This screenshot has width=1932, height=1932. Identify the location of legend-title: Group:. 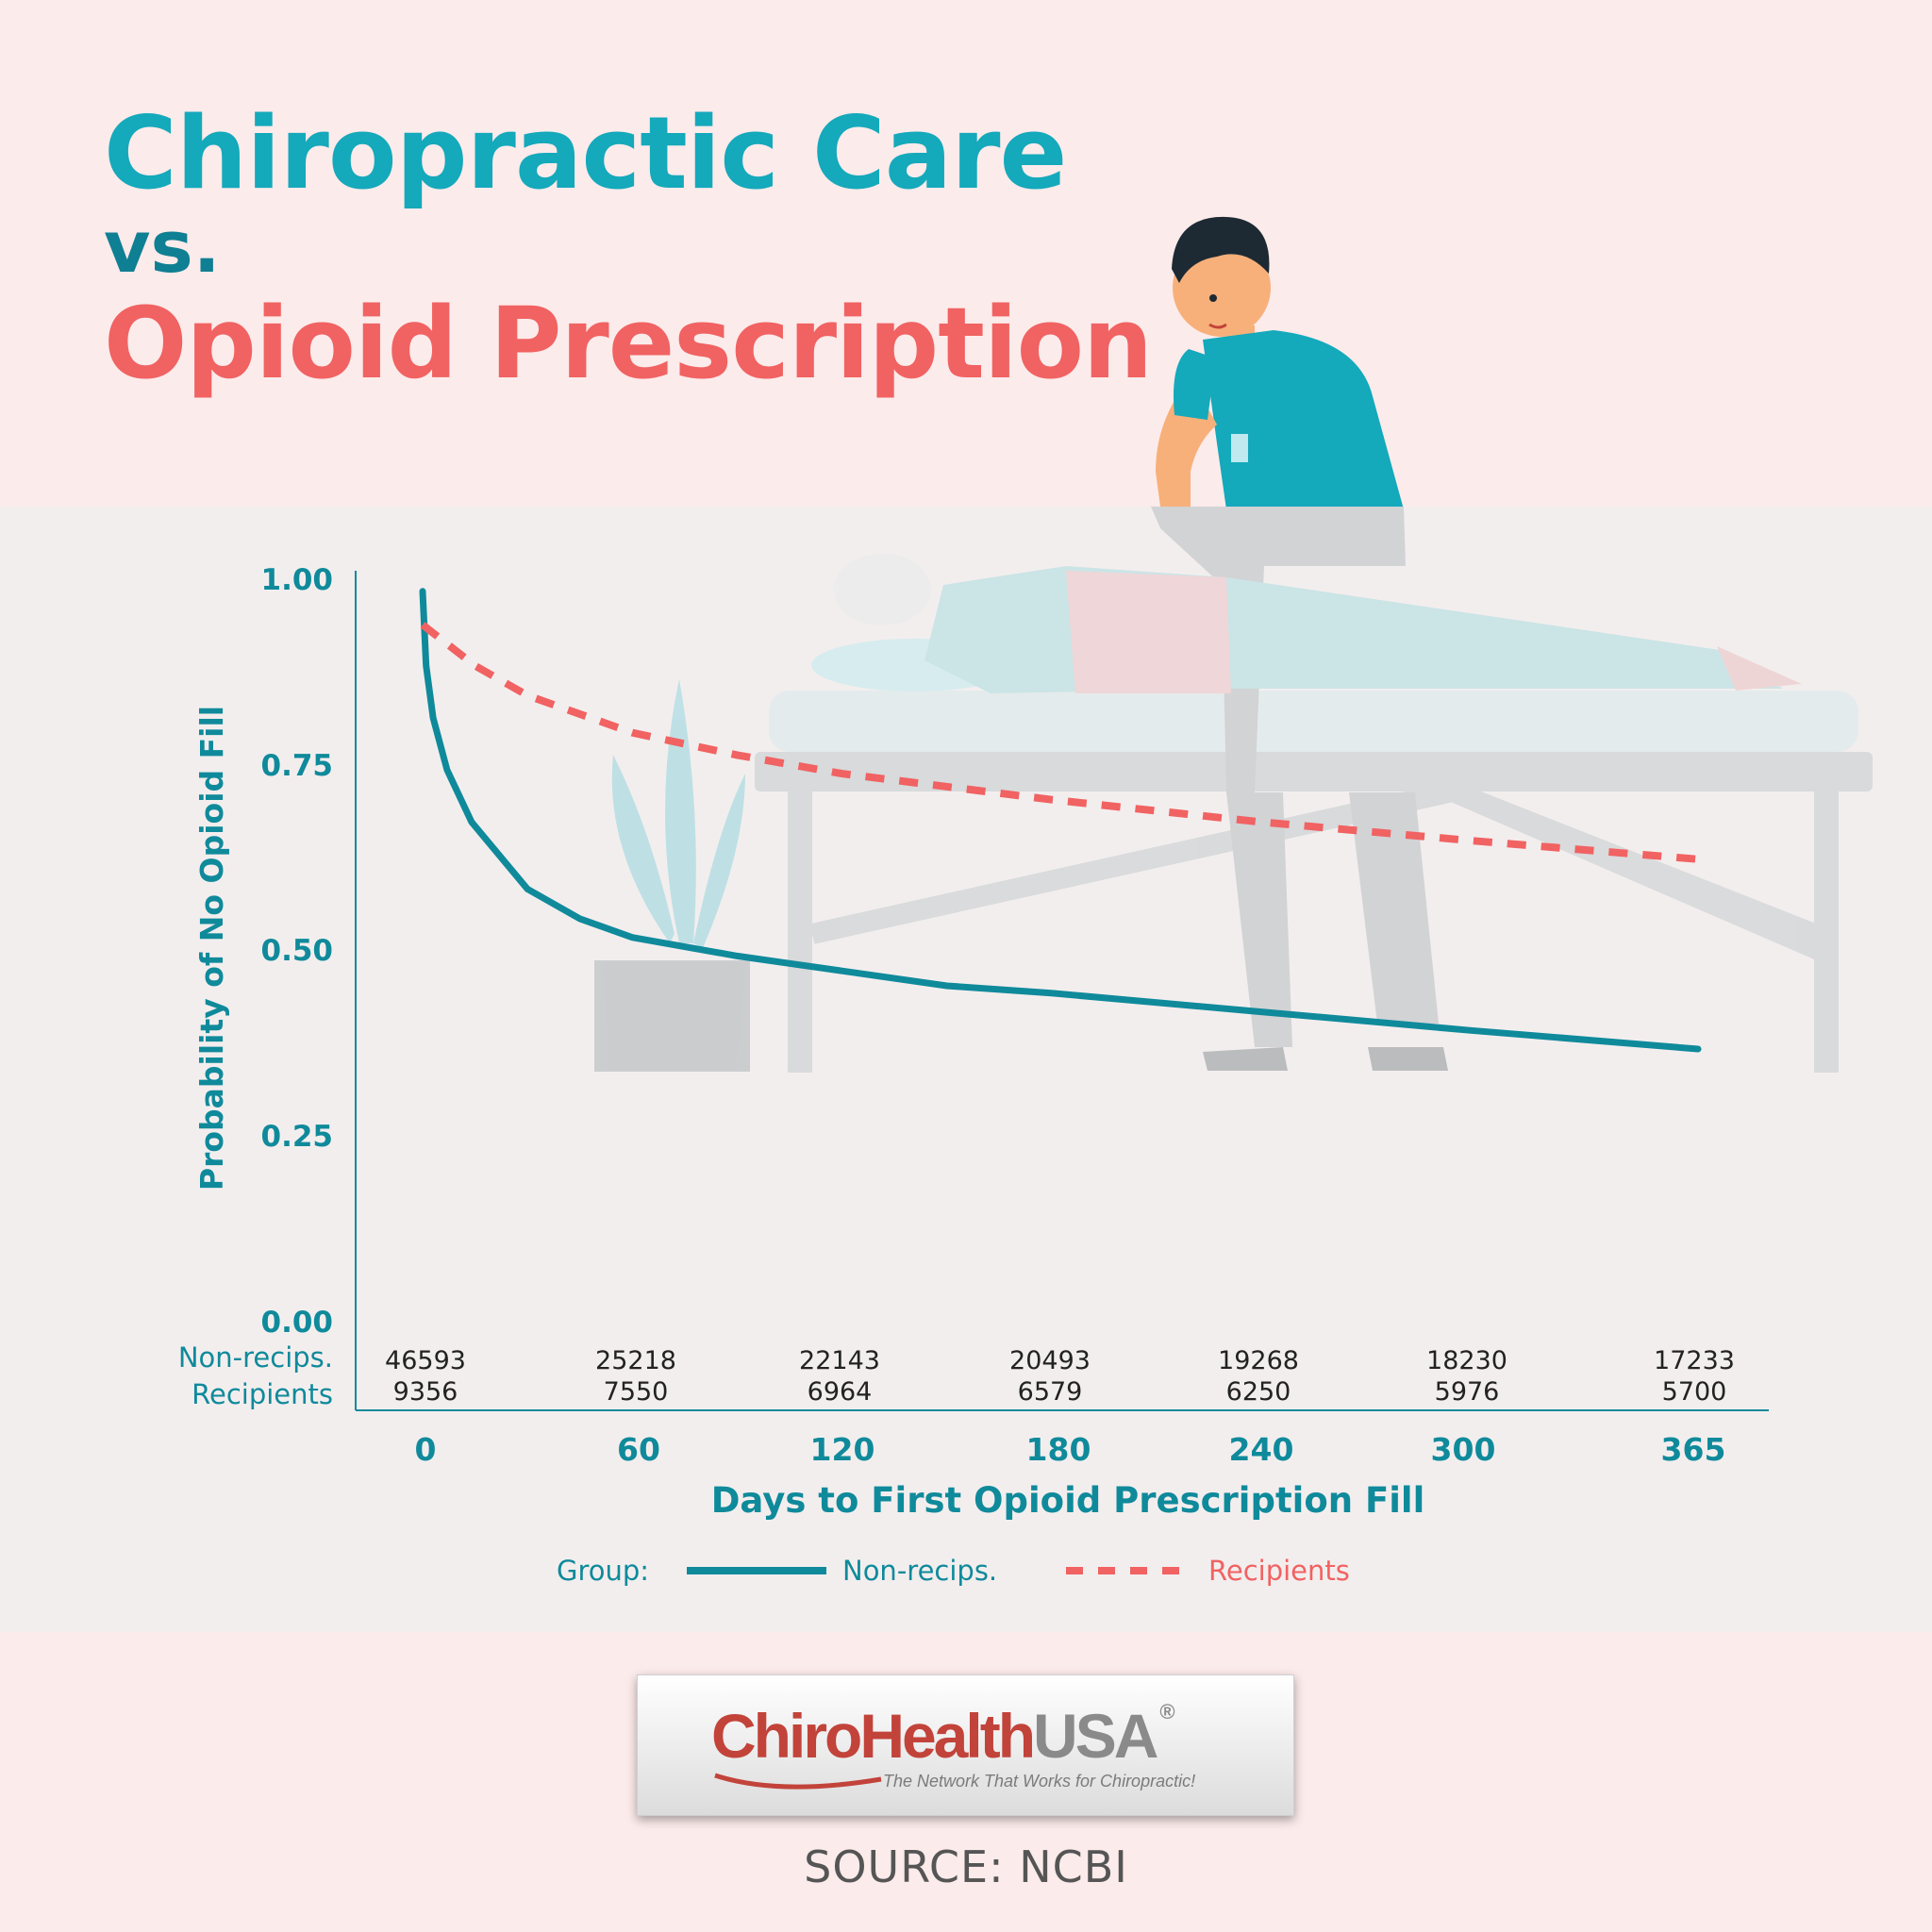
(603, 1571).